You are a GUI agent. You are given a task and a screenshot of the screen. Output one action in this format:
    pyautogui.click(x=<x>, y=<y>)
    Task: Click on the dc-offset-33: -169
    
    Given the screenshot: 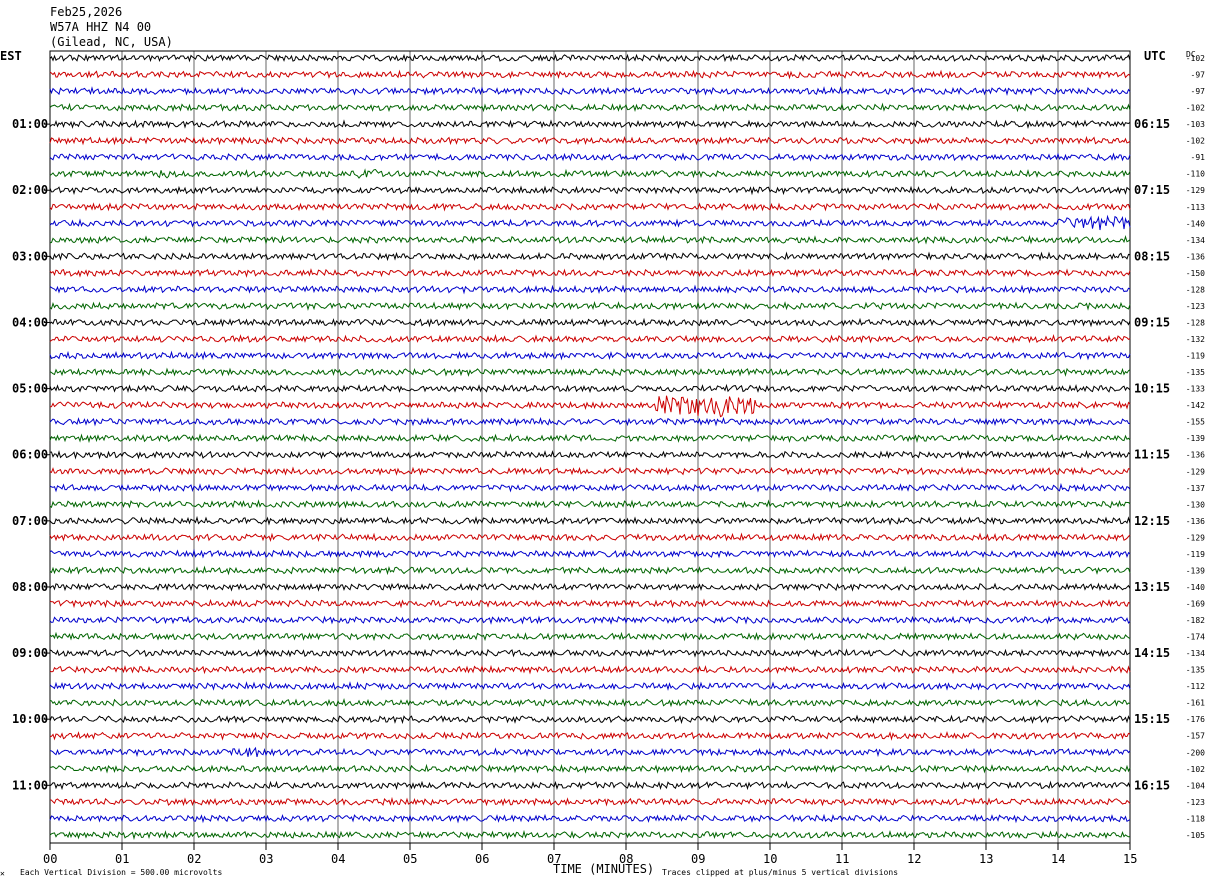 What is the action you would take?
    pyautogui.click(x=1195, y=603)
    